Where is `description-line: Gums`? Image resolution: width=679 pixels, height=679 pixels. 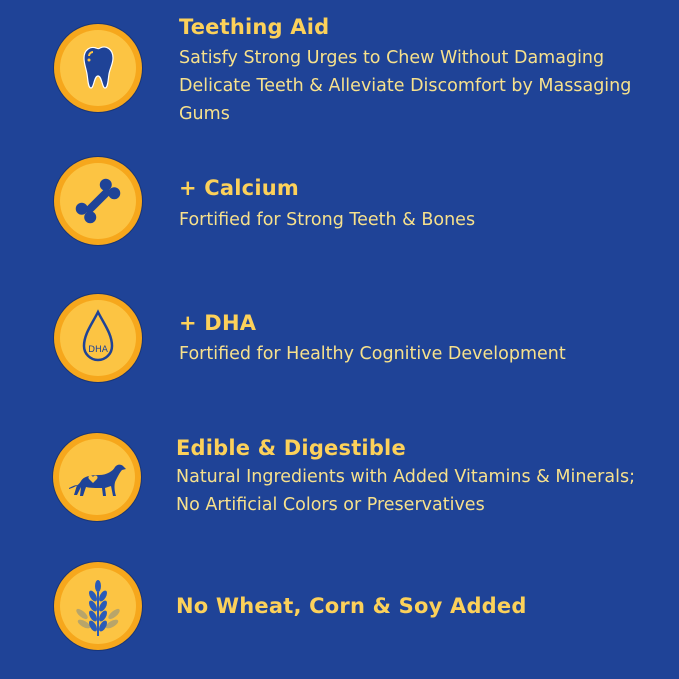 description-line: Gums is located at coordinates (204, 114).